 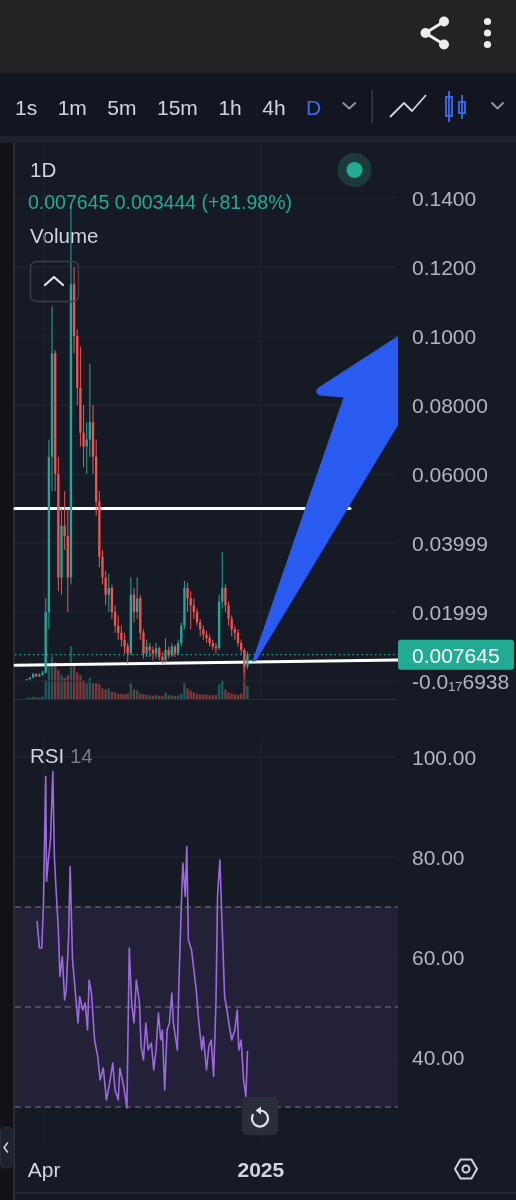 I want to click on y-tick-label: 0.1000, so click(x=444, y=336).